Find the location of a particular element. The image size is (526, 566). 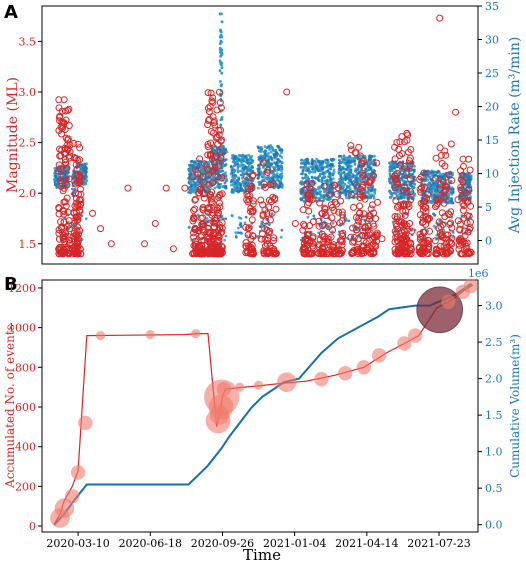

panel-b-right-axis: 0.0 0.5 1.0 1.5 2.0 2.5 3.0 is located at coordinates (490, 416).